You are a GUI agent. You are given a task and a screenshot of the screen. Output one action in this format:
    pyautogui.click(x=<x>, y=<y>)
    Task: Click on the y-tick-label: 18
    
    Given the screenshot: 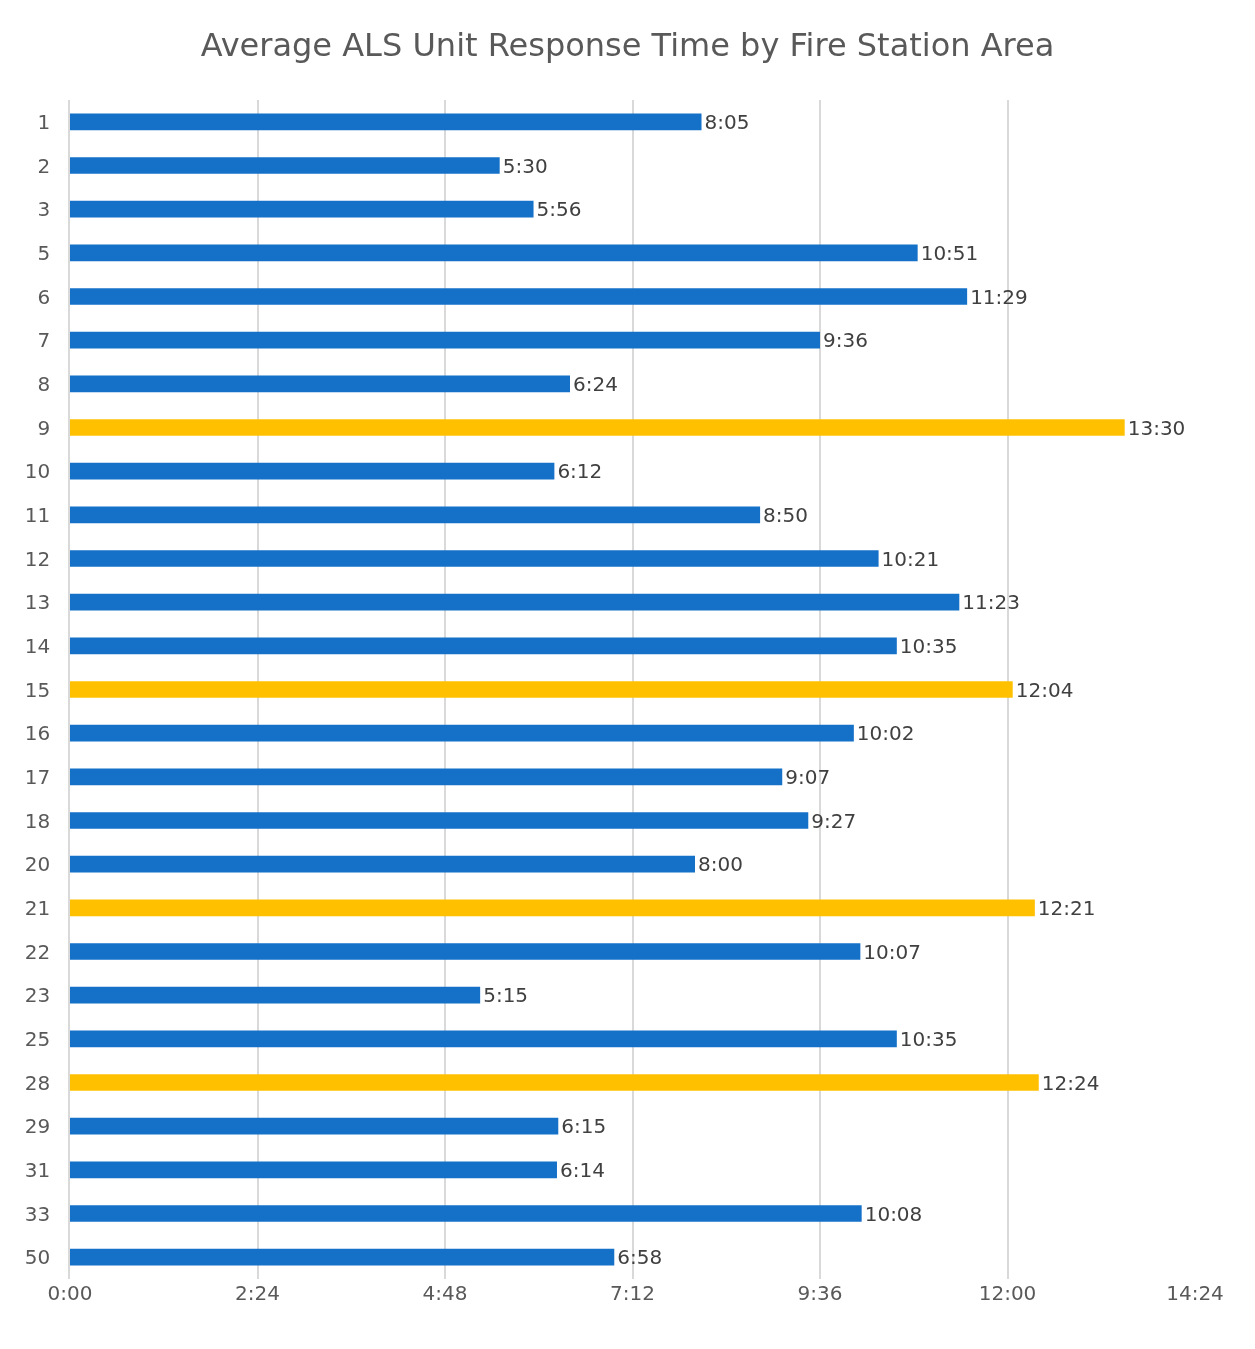 What is the action you would take?
    pyautogui.click(x=37, y=820)
    